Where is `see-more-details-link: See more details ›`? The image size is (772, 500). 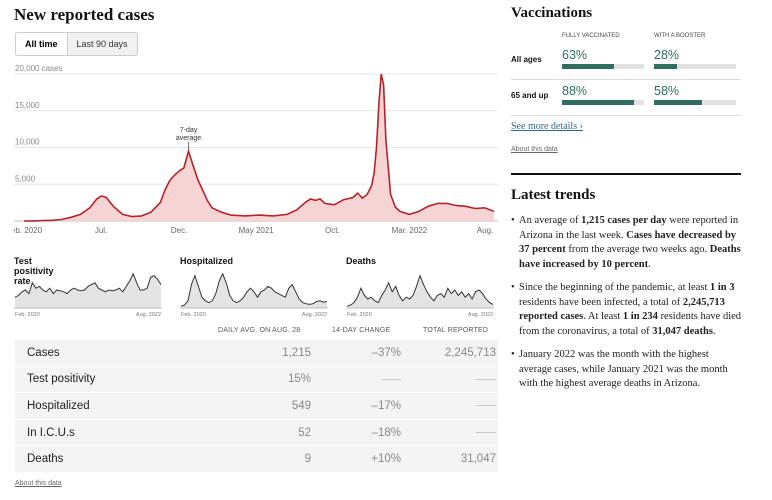 see-more-details-link: See more details › is located at coordinates (547, 126).